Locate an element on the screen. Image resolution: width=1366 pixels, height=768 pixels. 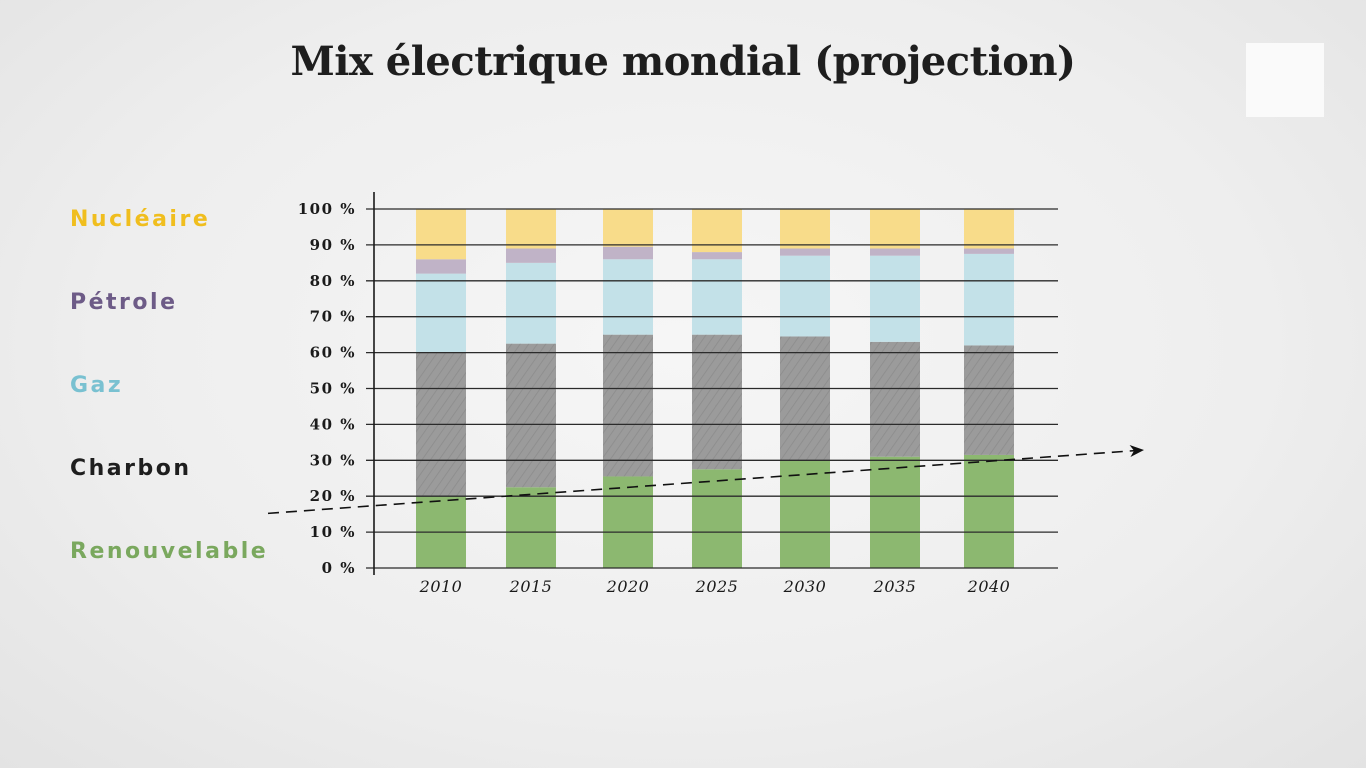
y-tick-label: 80 % is located at coordinates (333, 281).